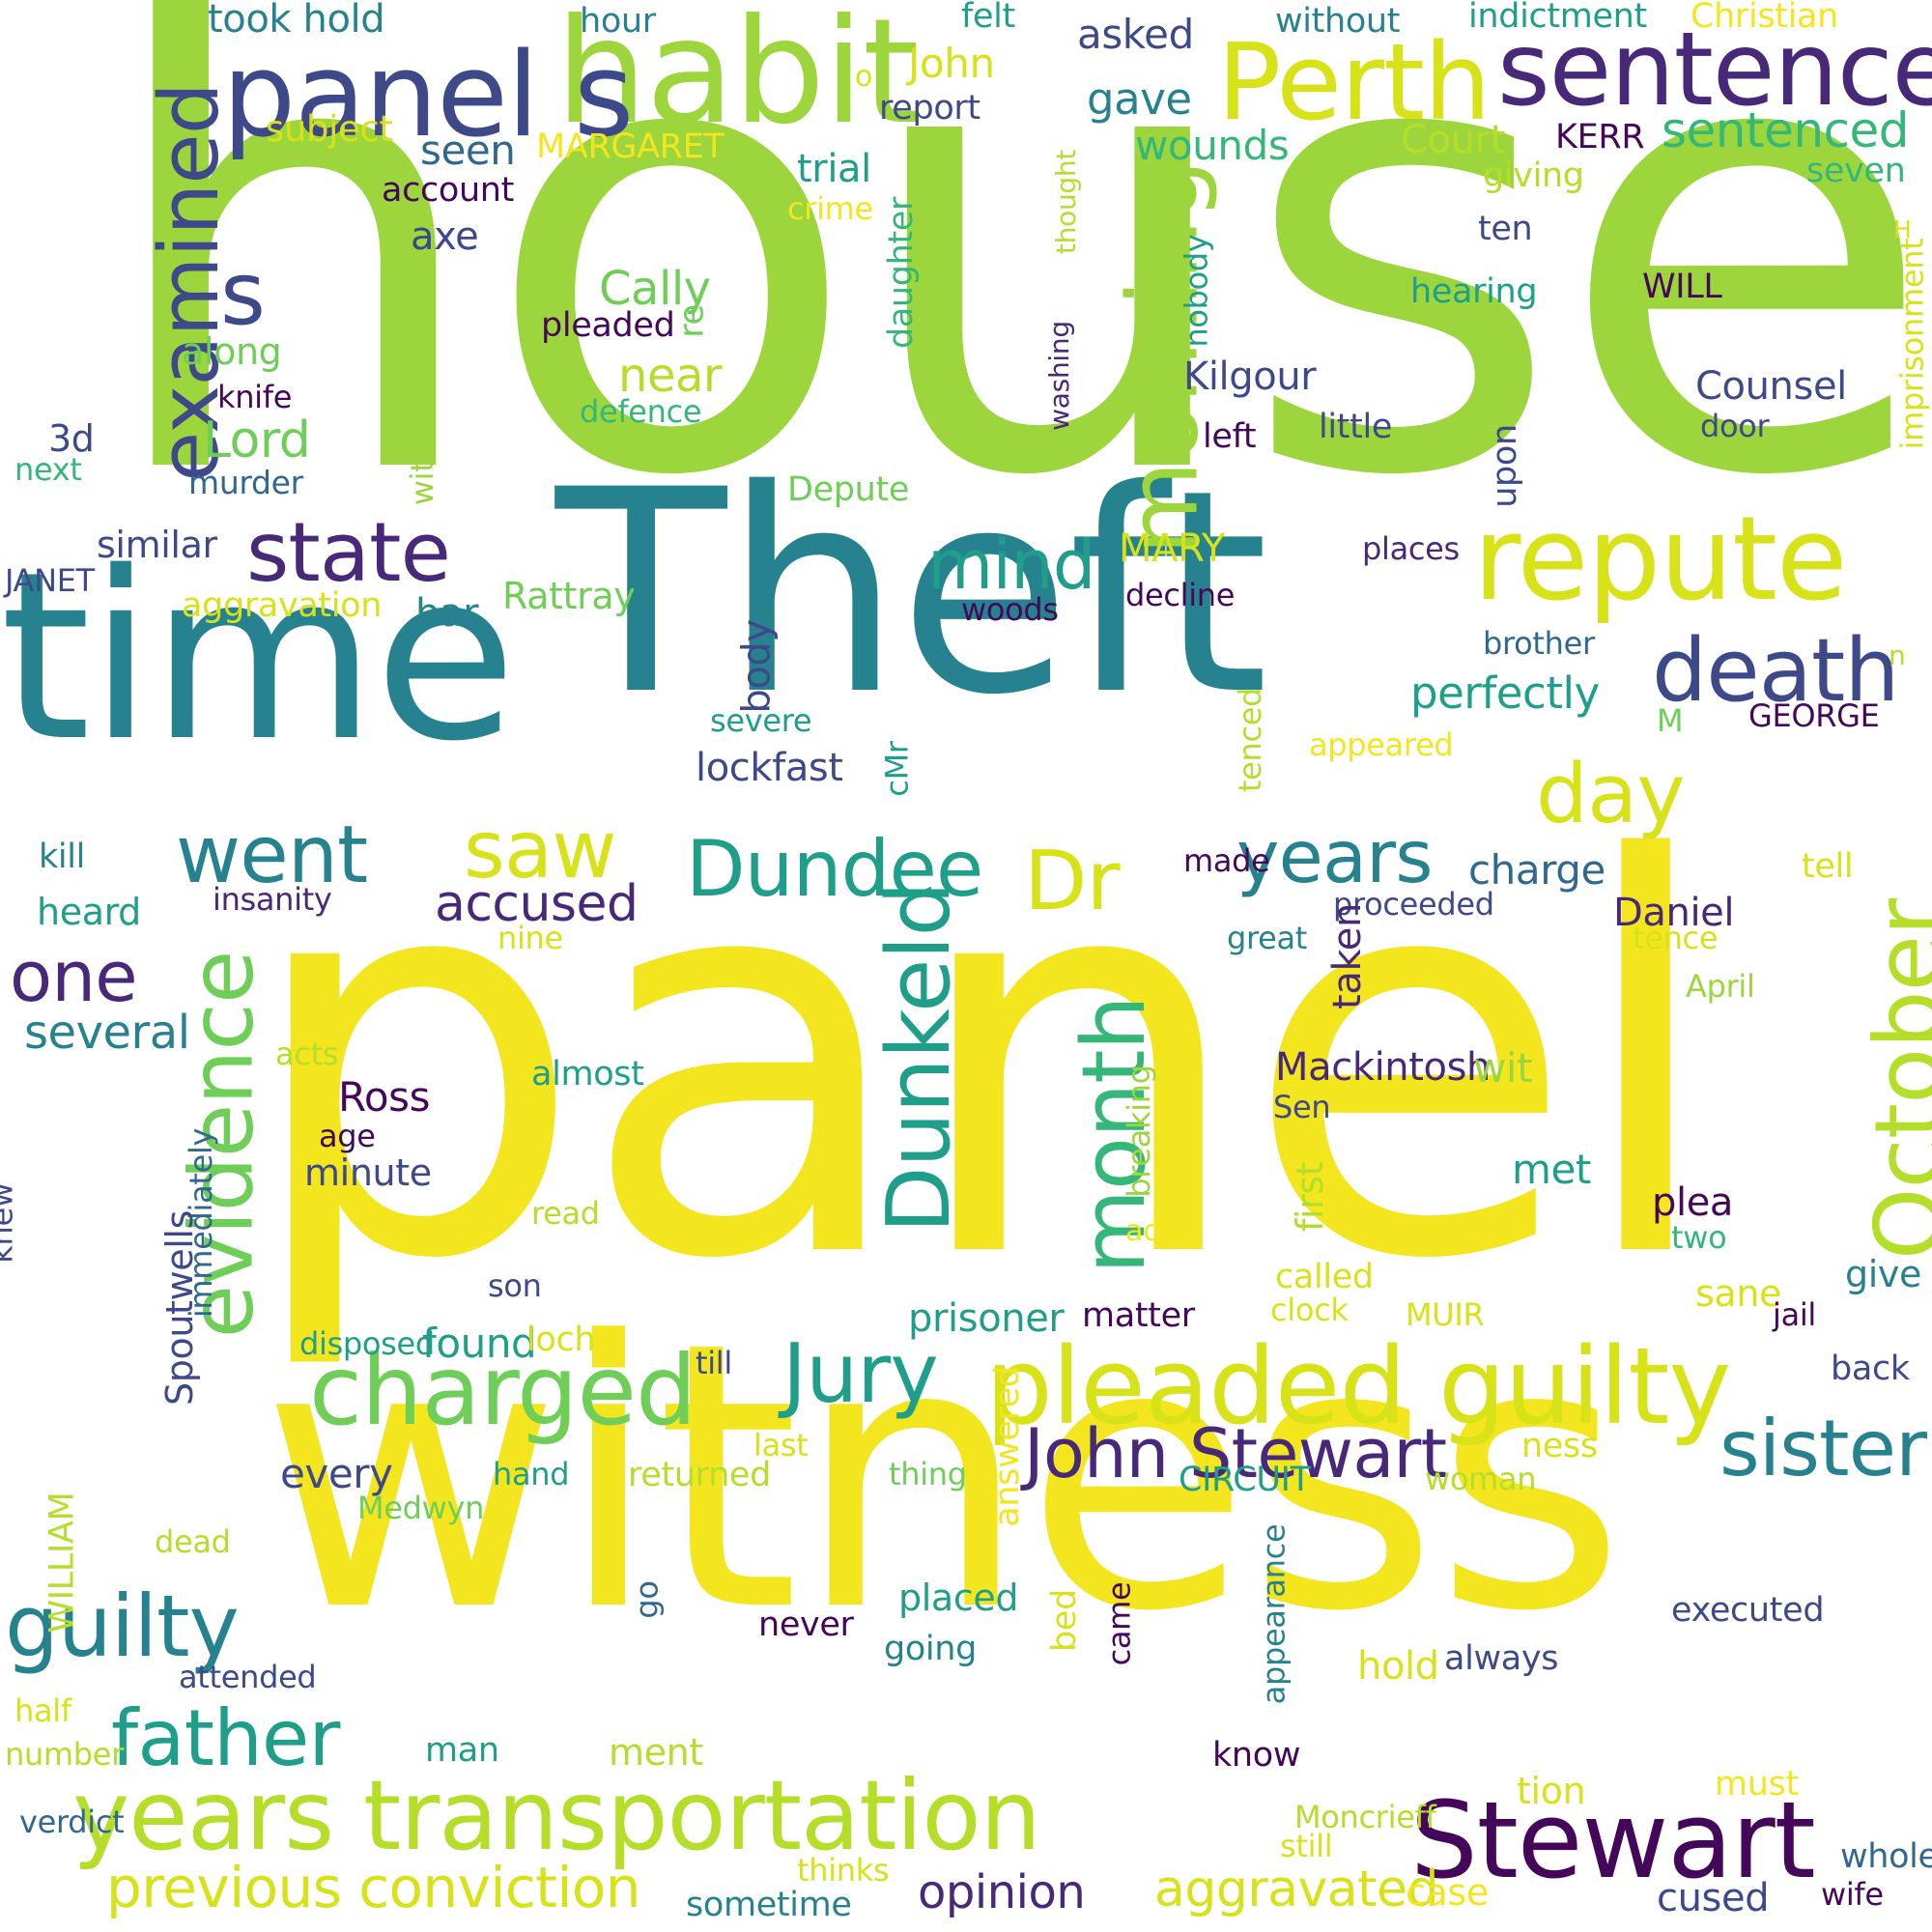  Describe the element at coordinates (468, 150) in the screenshot. I see `cloud-word: seen` at that location.